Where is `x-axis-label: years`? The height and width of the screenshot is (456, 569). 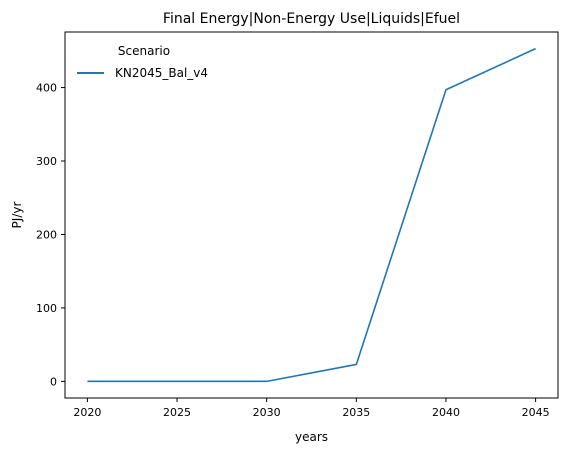
x-axis-label: years is located at coordinates (311, 437).